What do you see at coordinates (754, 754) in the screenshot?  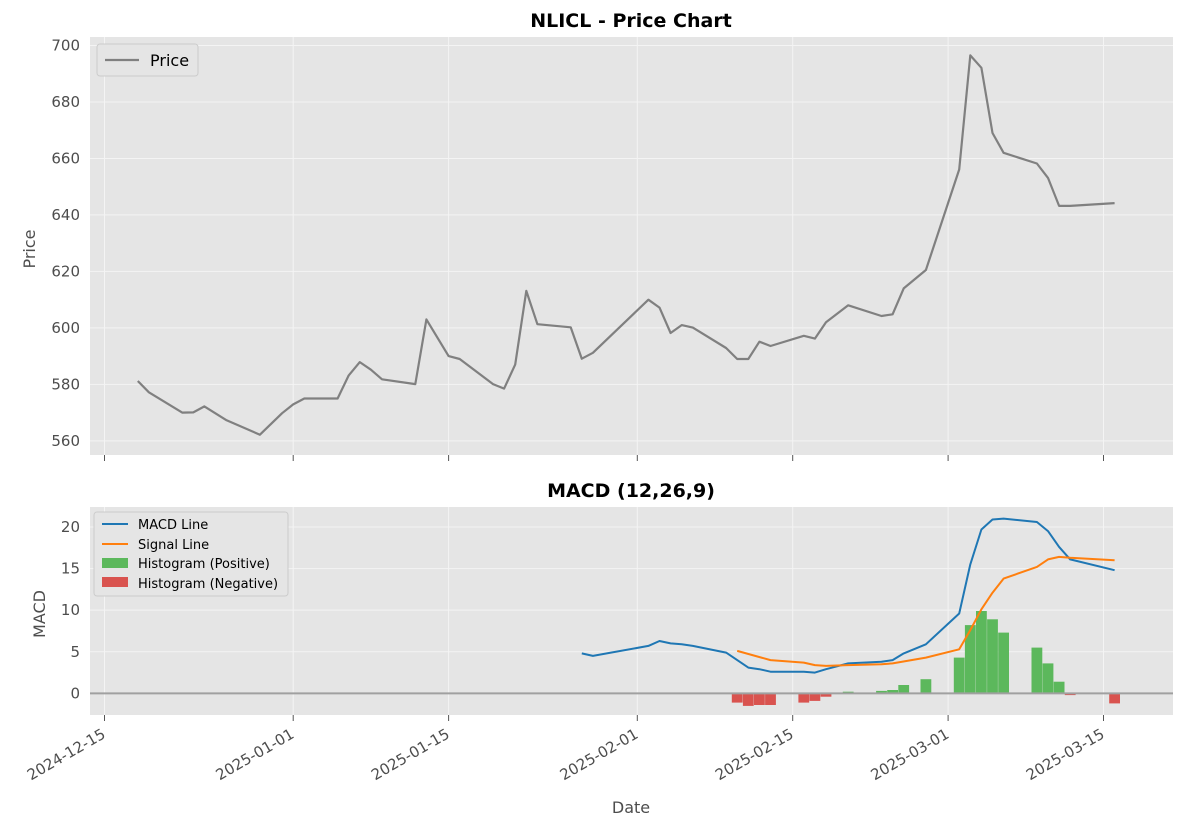 I see `x-tick-label: 2025-02-15` at bounding box center [754, 754].